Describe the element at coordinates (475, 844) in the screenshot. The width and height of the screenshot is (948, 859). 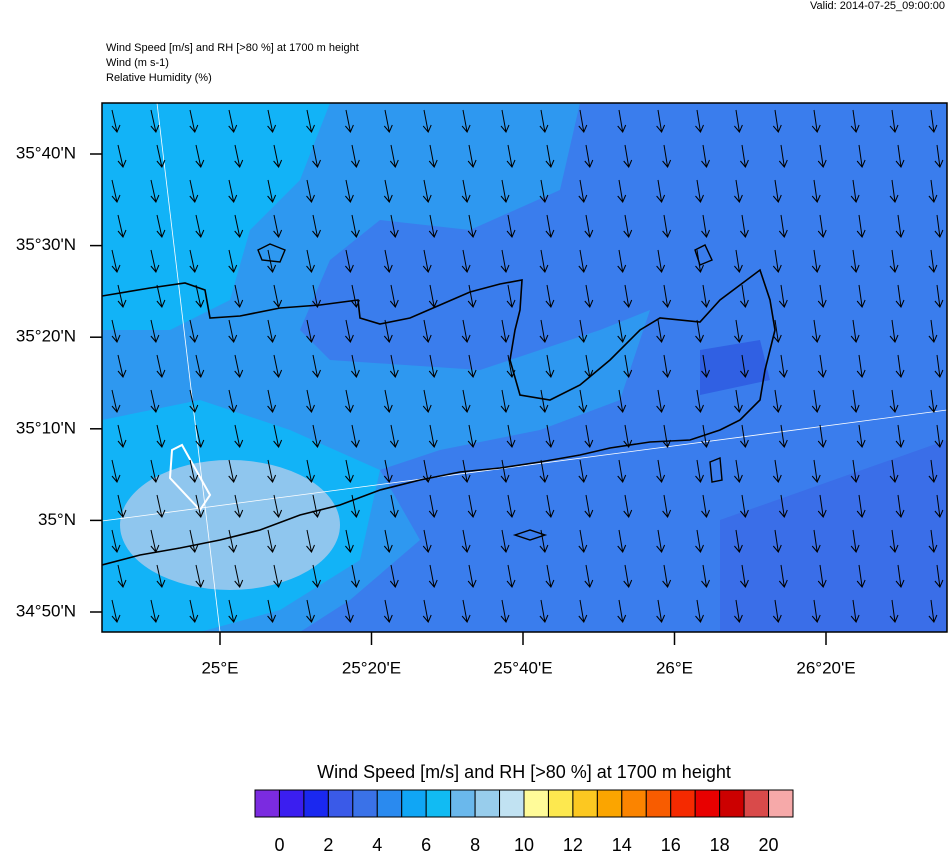
I see `colorbar-label: 8` at that location.